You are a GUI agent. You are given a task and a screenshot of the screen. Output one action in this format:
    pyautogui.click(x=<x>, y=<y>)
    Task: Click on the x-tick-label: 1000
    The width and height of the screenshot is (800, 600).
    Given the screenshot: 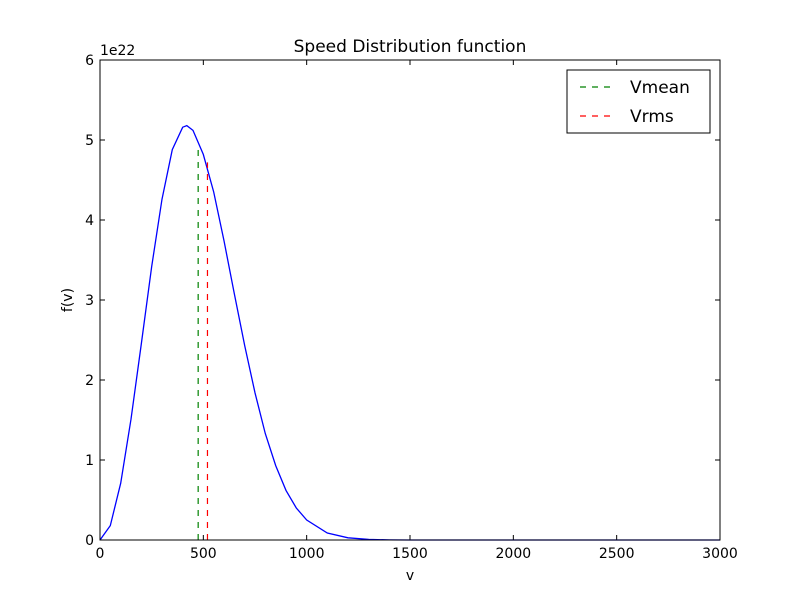 What is the action you would take?
    pyautogui.click(x=307, y=554)
    